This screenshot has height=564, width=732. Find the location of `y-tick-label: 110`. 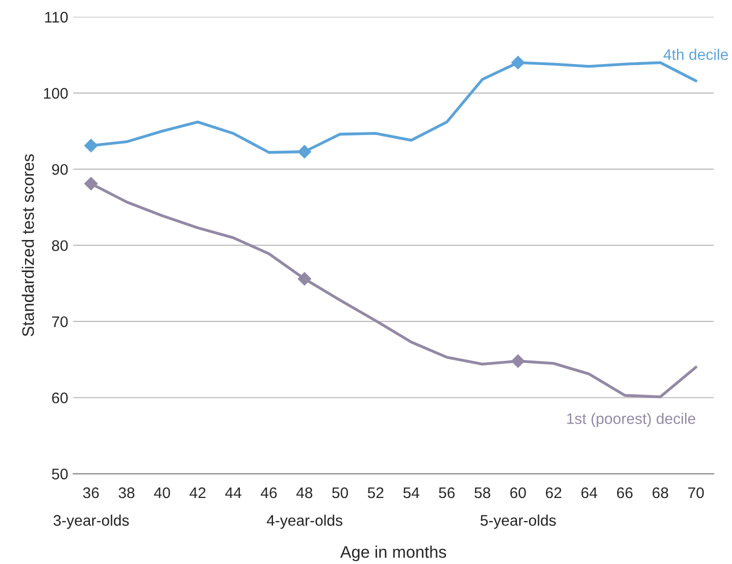

y-tick-label: 110 is located at coordinates (56, 17).